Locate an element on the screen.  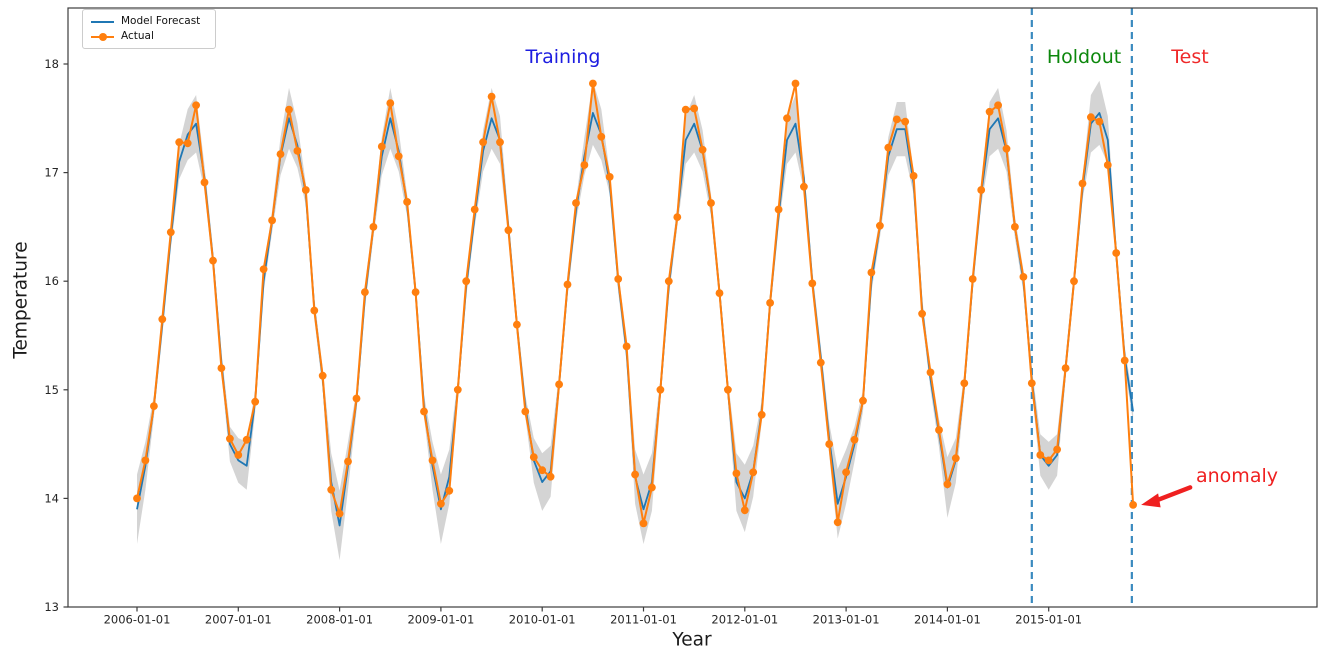
holdout-region-label: Holdout is located at coordinates (1084, 57).